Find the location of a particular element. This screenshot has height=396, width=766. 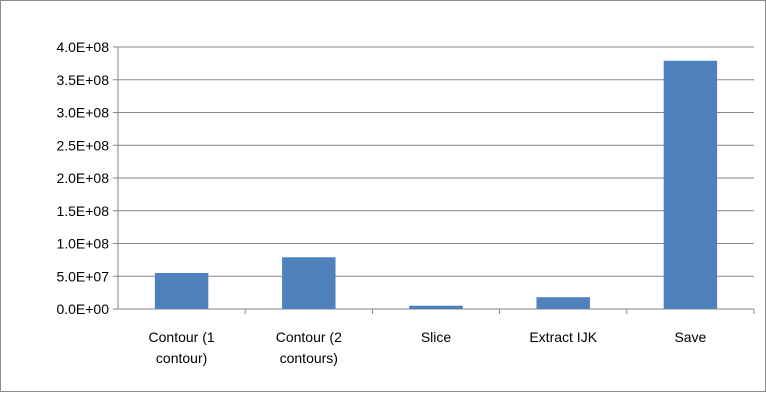

x-tick-label: contours) is located at coordinates (309, 358).